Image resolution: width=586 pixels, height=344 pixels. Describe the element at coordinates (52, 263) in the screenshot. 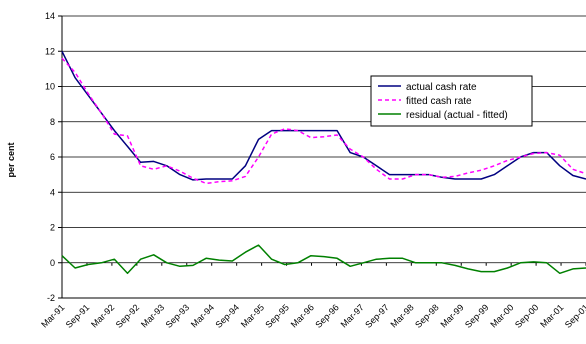

I see `y-tick-label: 0` at that location.